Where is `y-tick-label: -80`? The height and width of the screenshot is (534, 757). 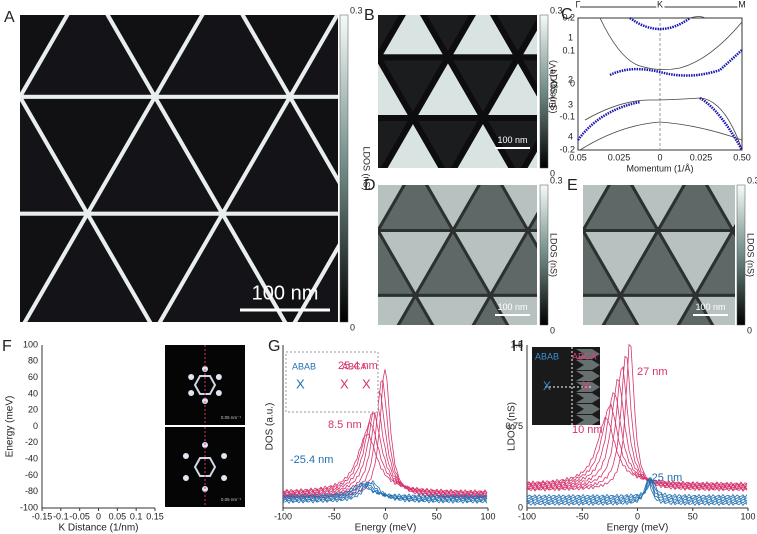 y-tick-label: -80 is located at coordinates (31, 491).